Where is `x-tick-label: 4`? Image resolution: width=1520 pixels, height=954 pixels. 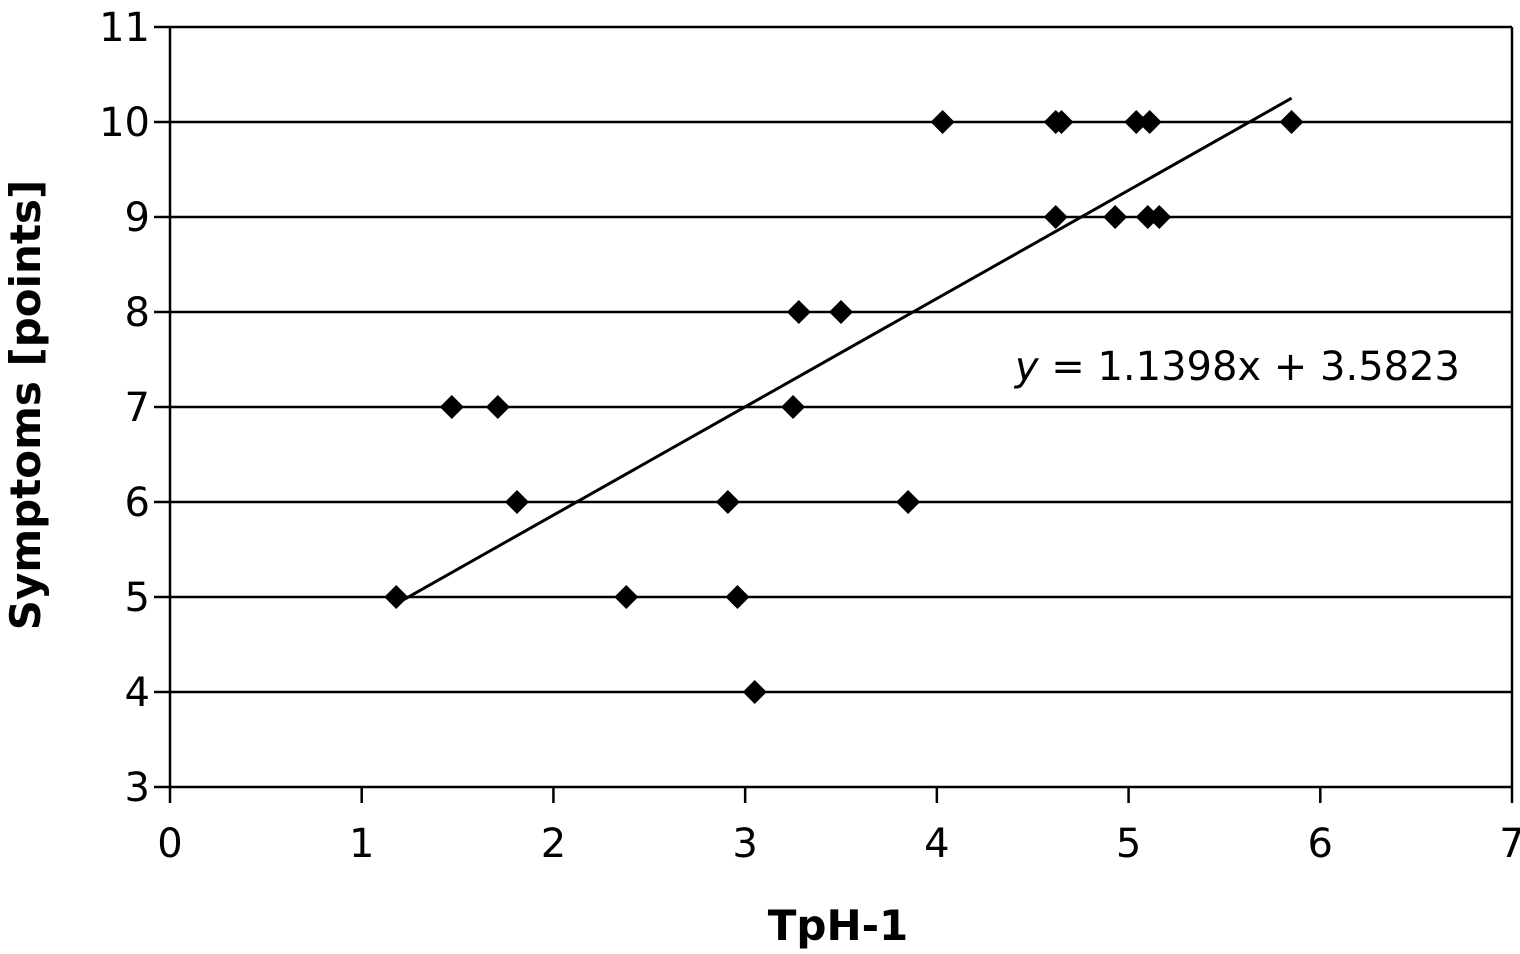
x-tick-label: 4 is located at coordinates (936, 844).